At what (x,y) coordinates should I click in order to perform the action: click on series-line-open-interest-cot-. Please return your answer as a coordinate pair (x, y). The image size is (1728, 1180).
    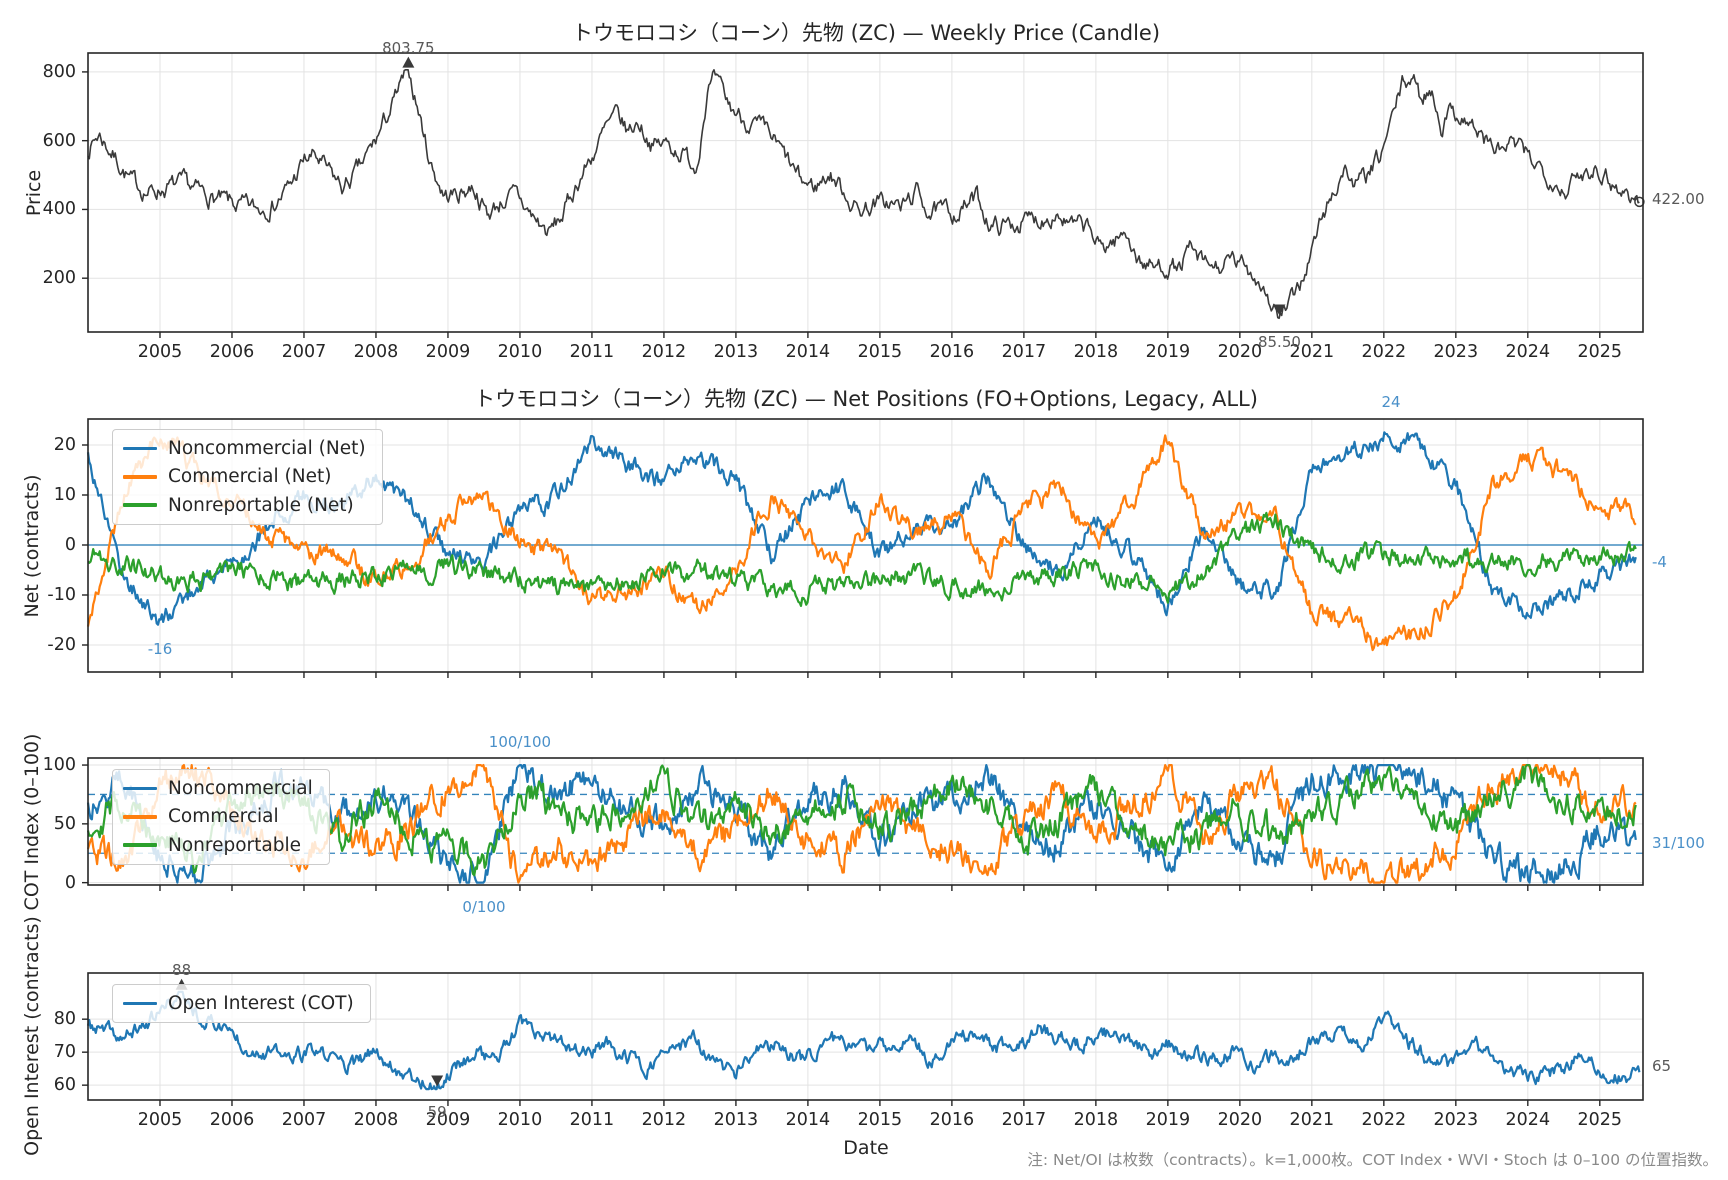
    Looking at the image, I should click on (863, 1040).